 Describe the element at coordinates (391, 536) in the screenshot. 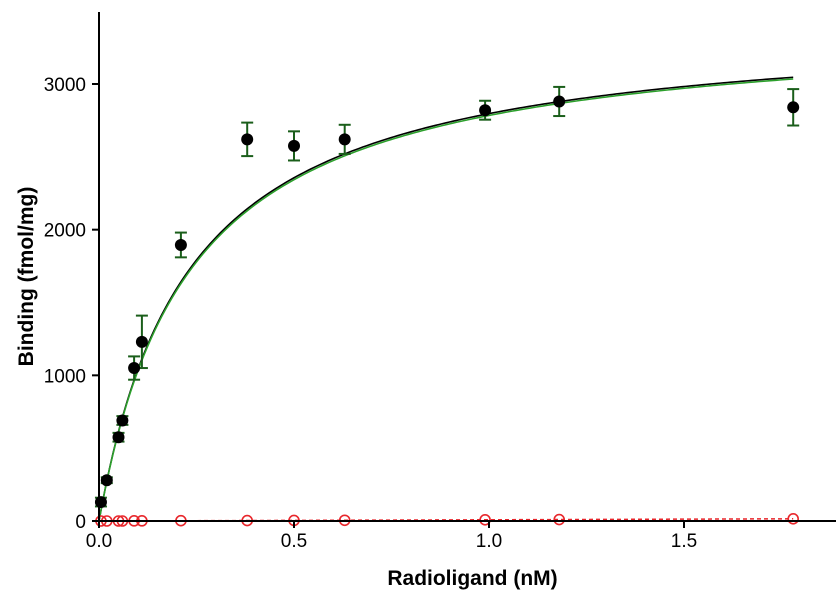

I see `x-ticks: 0.0 0.5 1.0 1.5` at that location.